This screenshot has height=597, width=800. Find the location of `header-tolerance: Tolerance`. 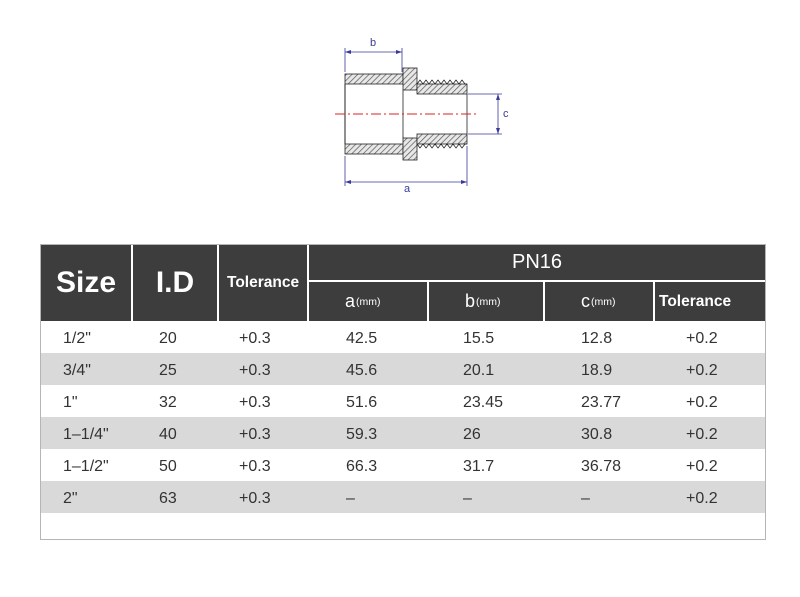

header-tolerance: Tolerance is located at coordinates (263, 283).